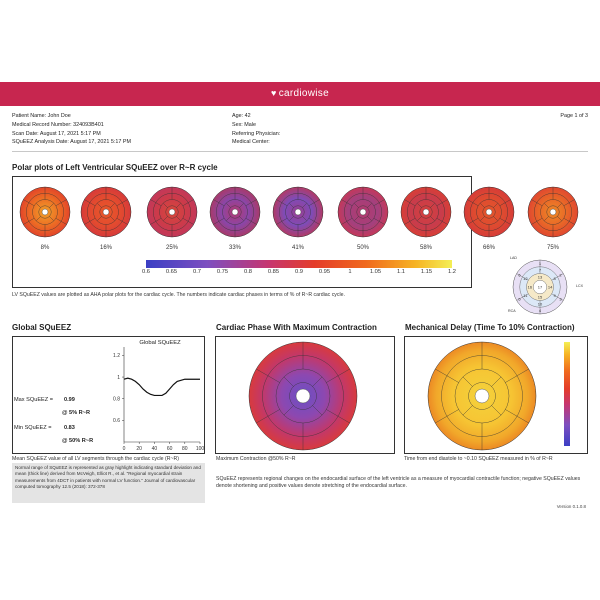 The image size is (600, 600). What do you see at coordinates (540, 297) in the screenshot?
I see `aha-segment-number: 15` at bounding box center [540, 297].